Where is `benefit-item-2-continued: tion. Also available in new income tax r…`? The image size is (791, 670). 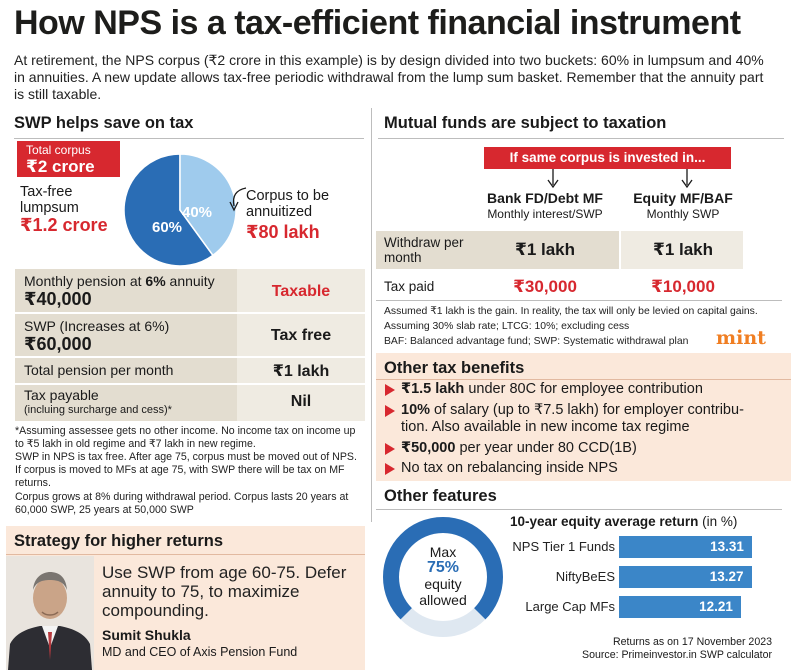 benefit-item-2-continued: tion. Also available in new income tax r… is located at coordinates (545, 427).